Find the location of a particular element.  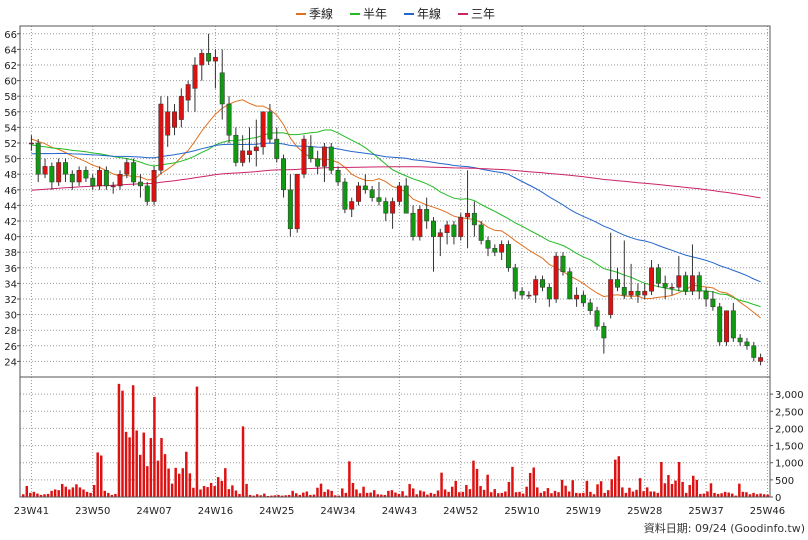

legend-label-3: 三年 is located at coordinates (483, 14).